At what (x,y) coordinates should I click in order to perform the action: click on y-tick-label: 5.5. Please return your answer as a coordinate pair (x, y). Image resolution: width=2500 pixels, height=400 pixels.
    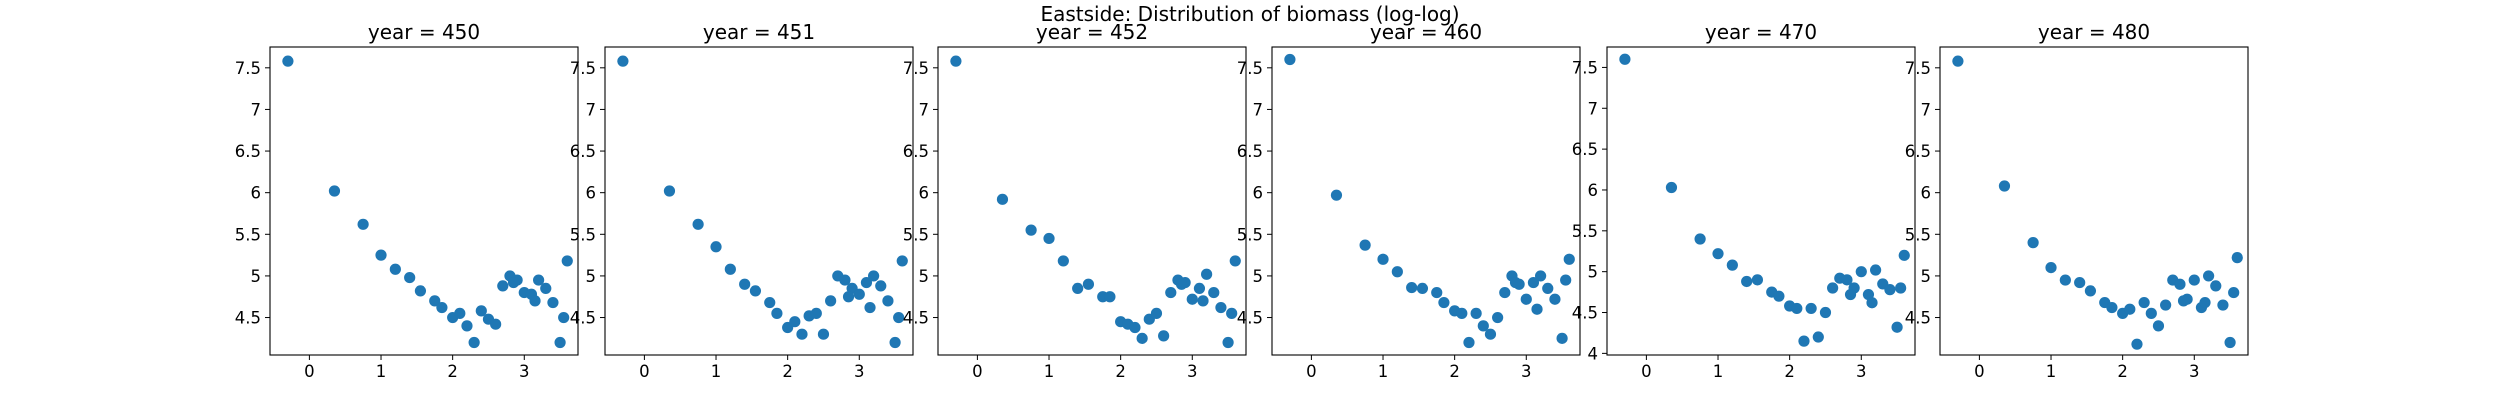
    Looking at the image, I should click on (1250, 234).